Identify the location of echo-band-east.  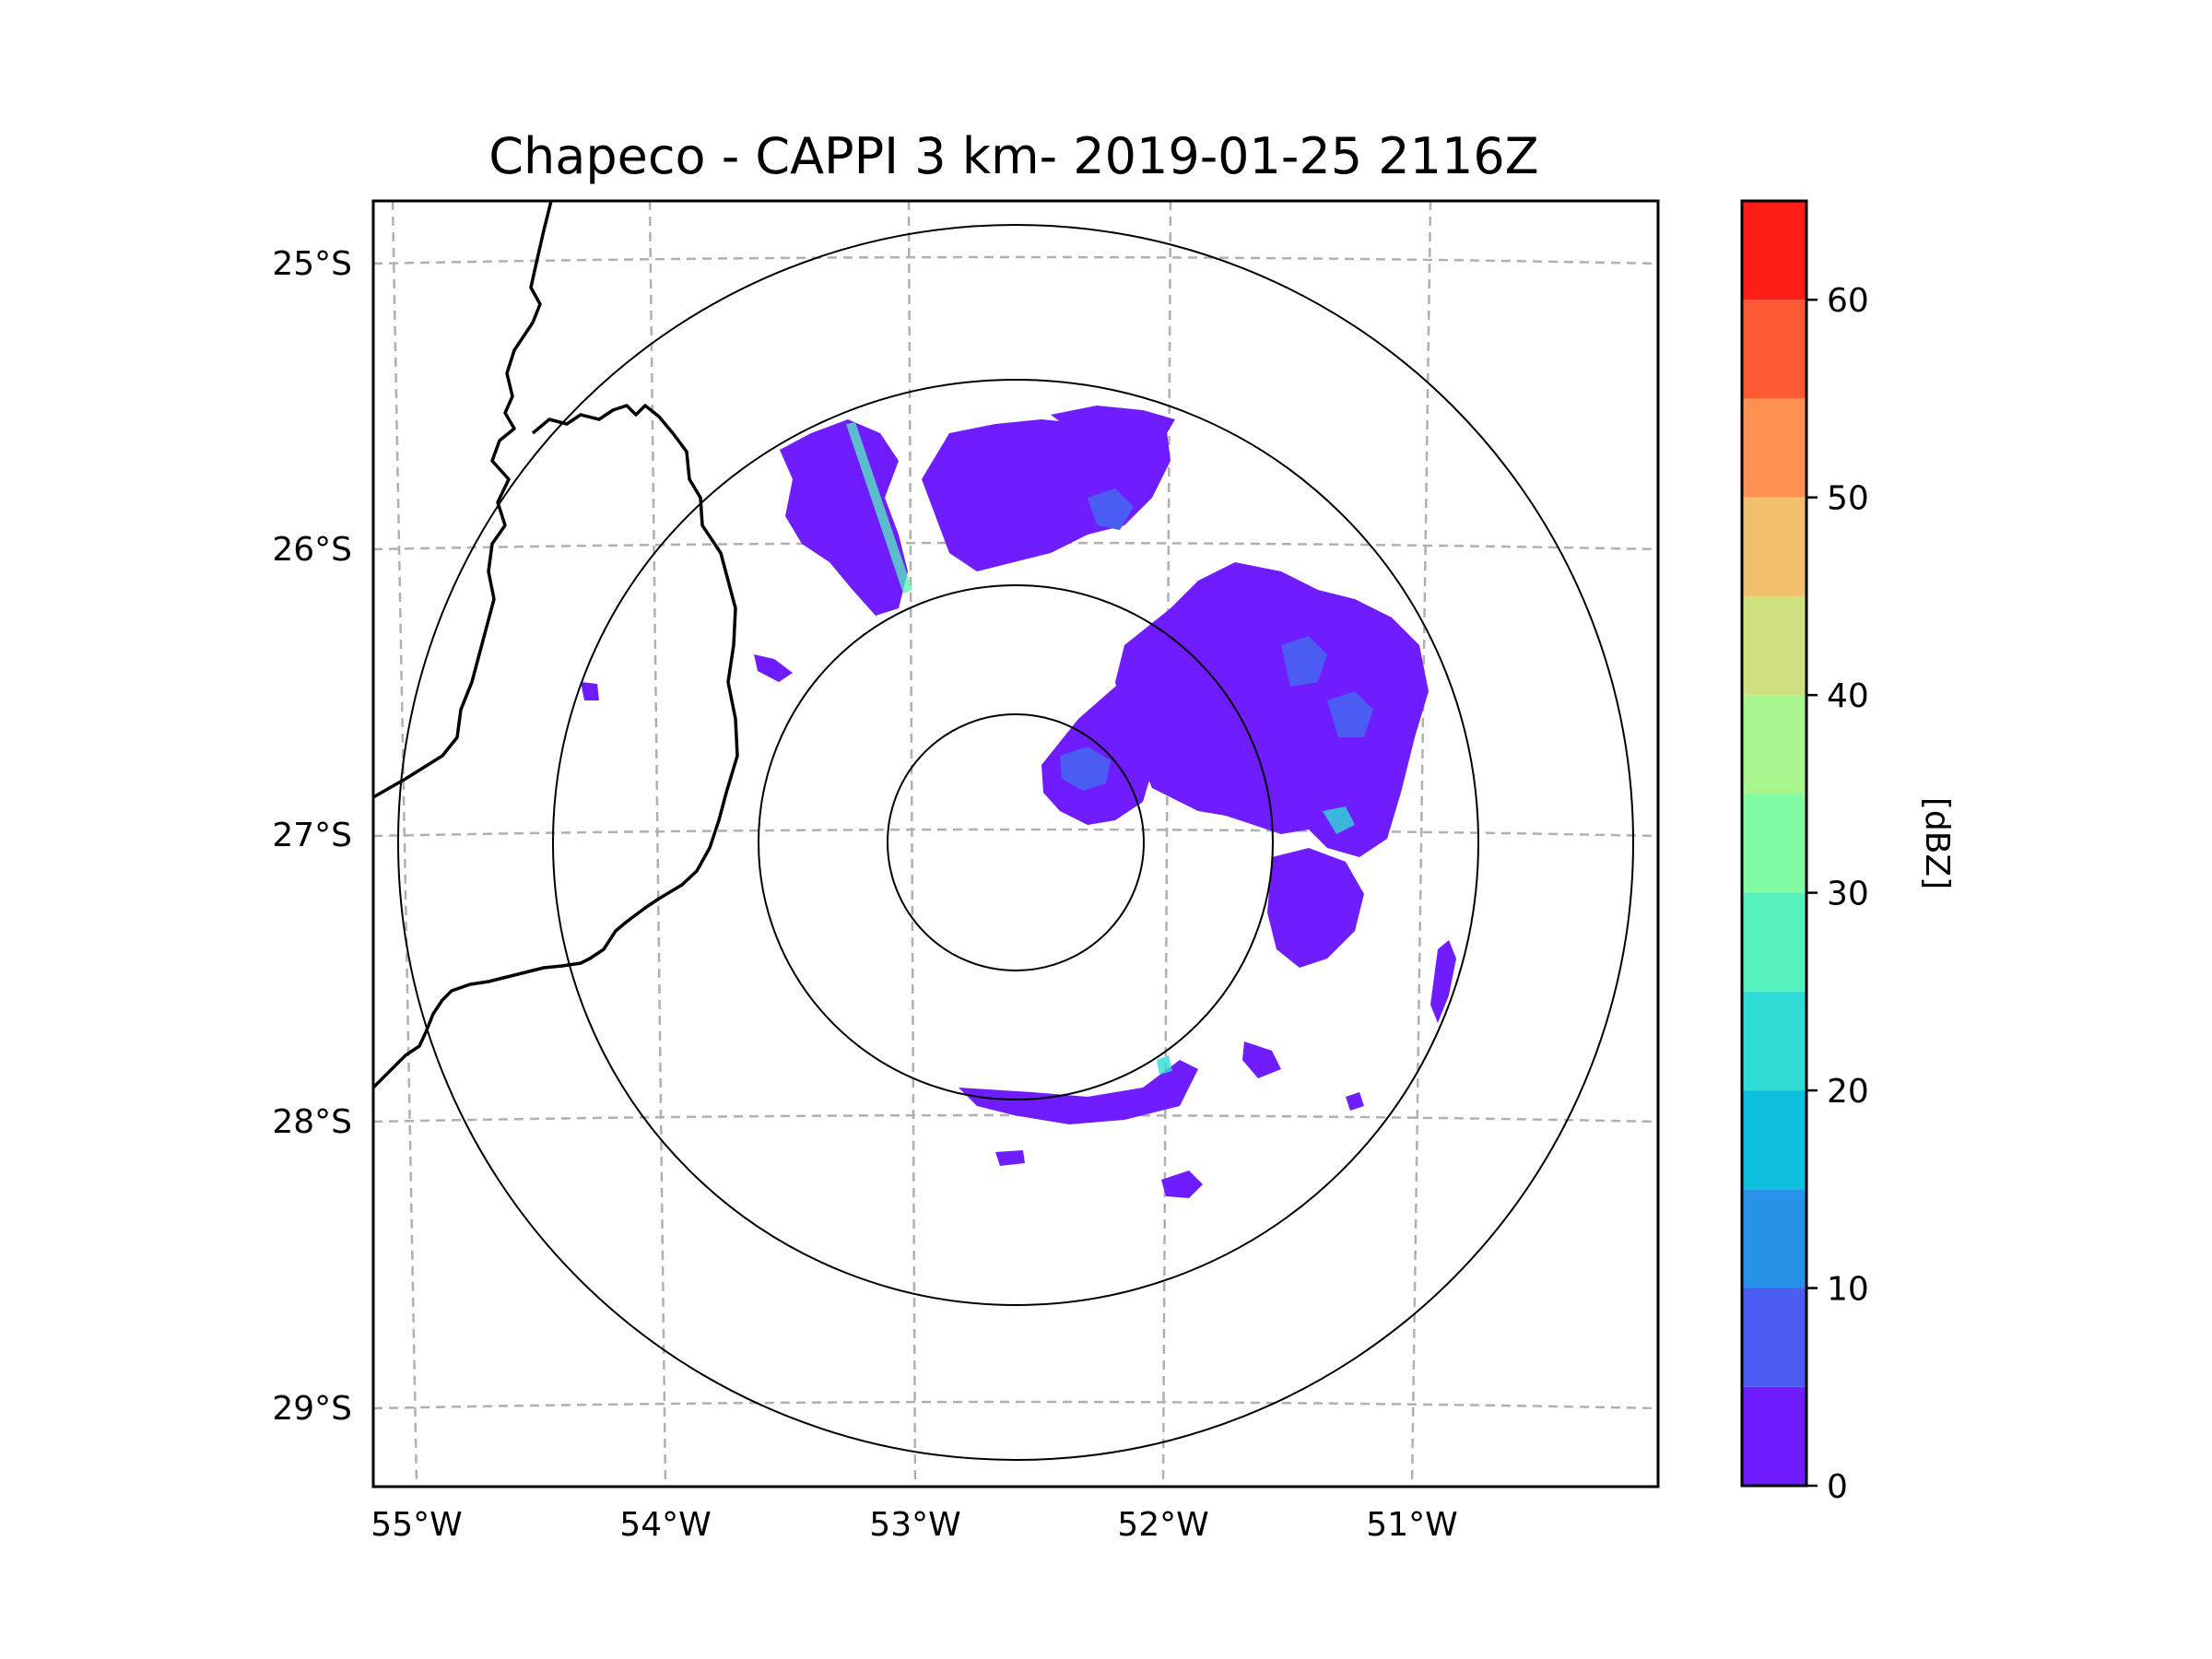
(1272, 709).